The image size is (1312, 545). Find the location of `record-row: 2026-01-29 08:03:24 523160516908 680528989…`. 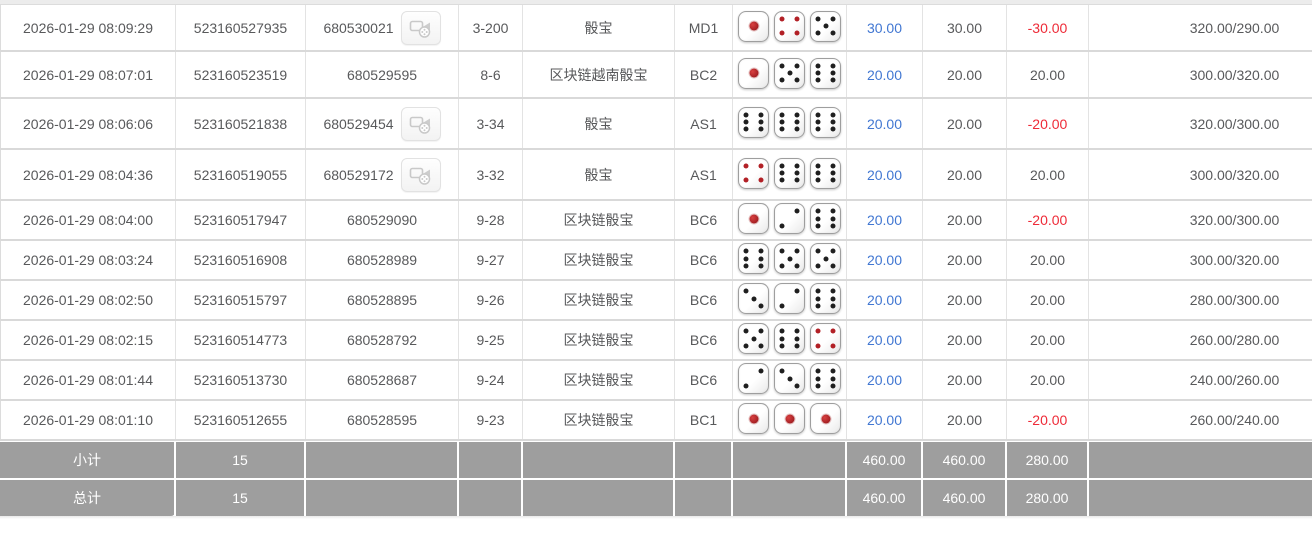

record-row: 2026-01-29 08:03:24 523160516908 680528989… is located at coordinates (656, 260).